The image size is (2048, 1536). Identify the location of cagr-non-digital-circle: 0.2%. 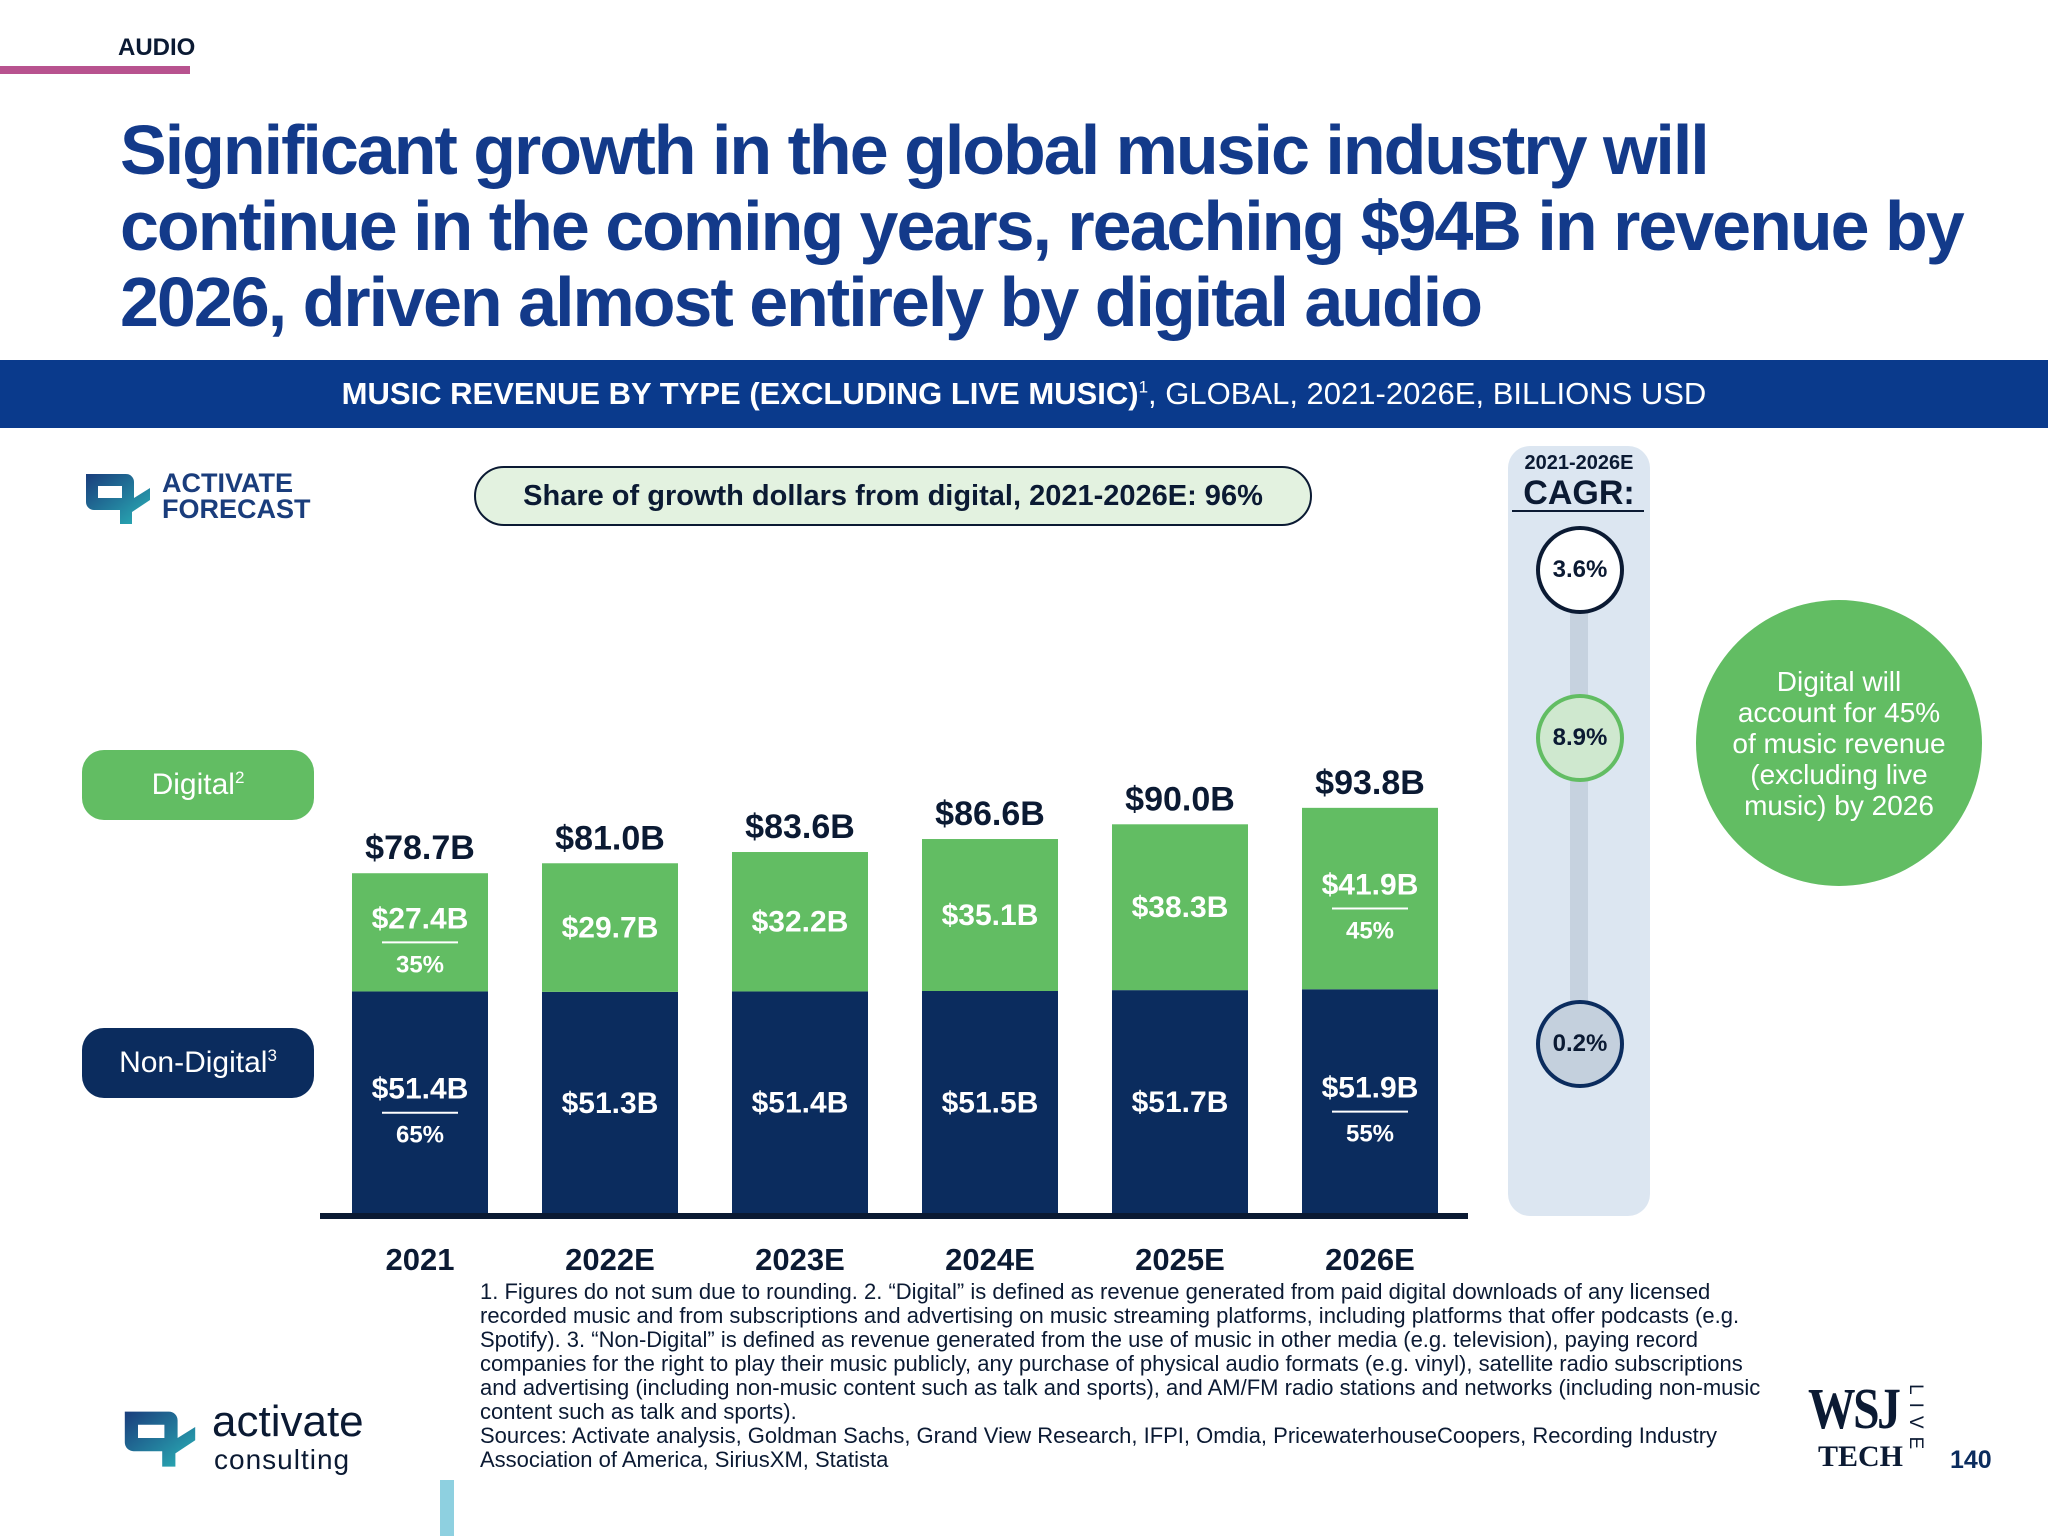
(1580, 1044).